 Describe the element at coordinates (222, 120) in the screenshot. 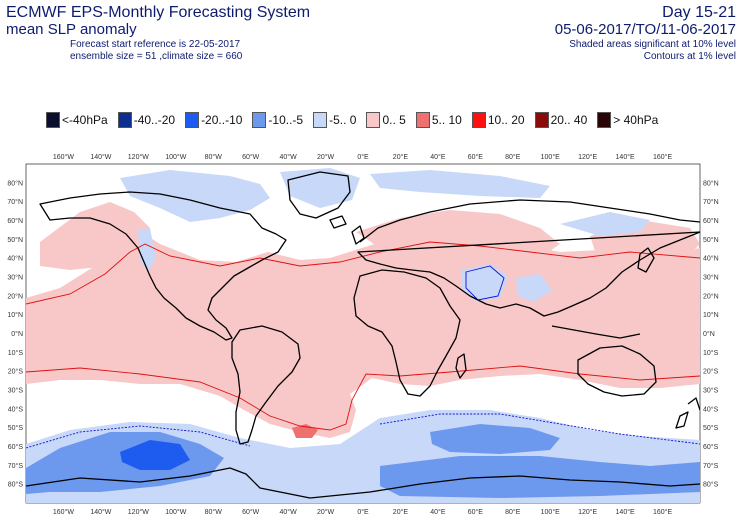

I see `legend-label: -20..-10` at that location.